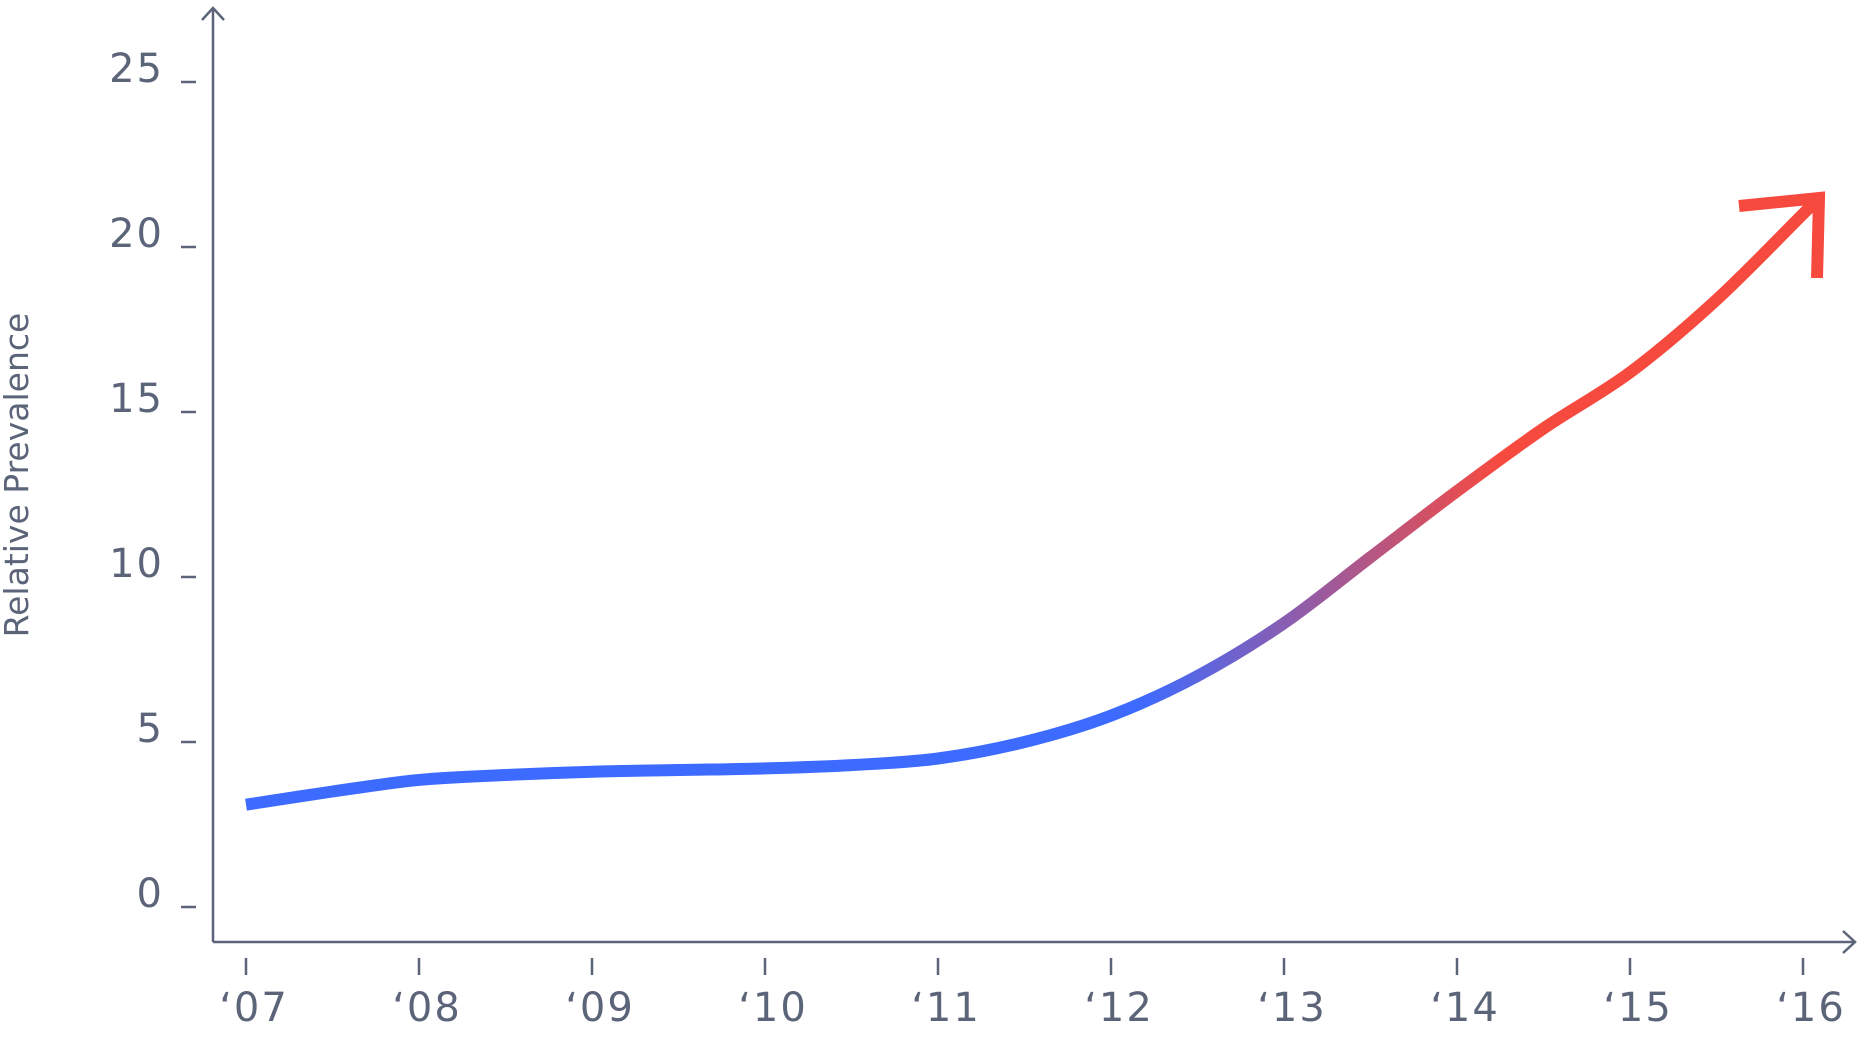  Describe the element at coordinates (136, 69) in the screenshot. I see `y-tick-label: 25` at that location.